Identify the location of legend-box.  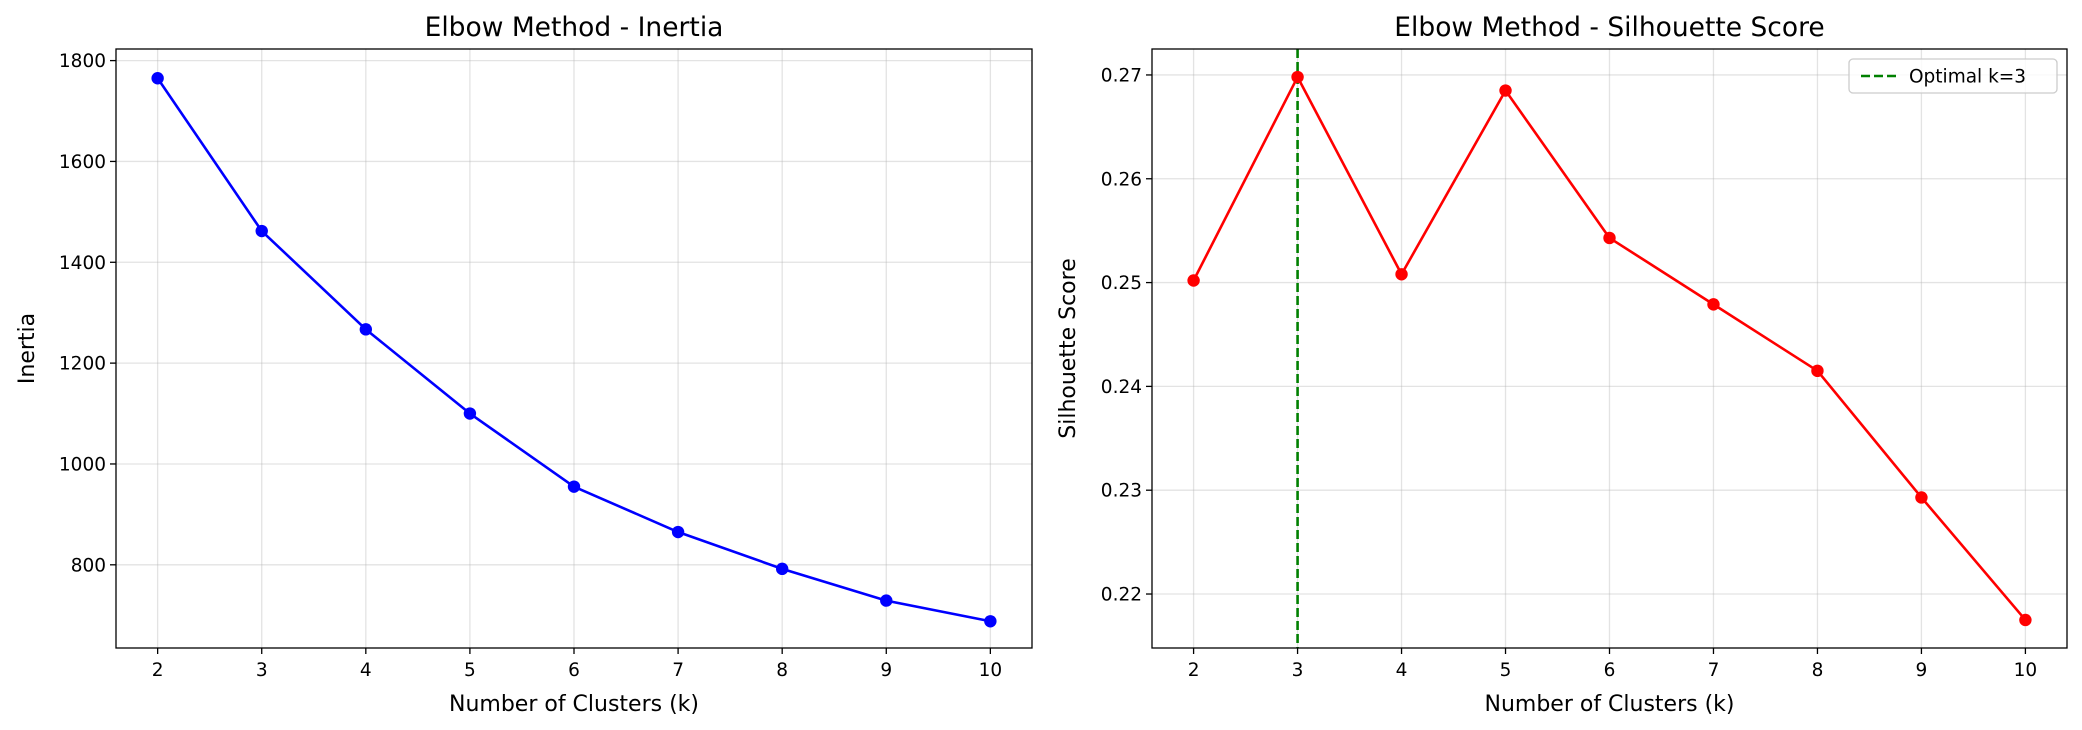
(1953, 76).